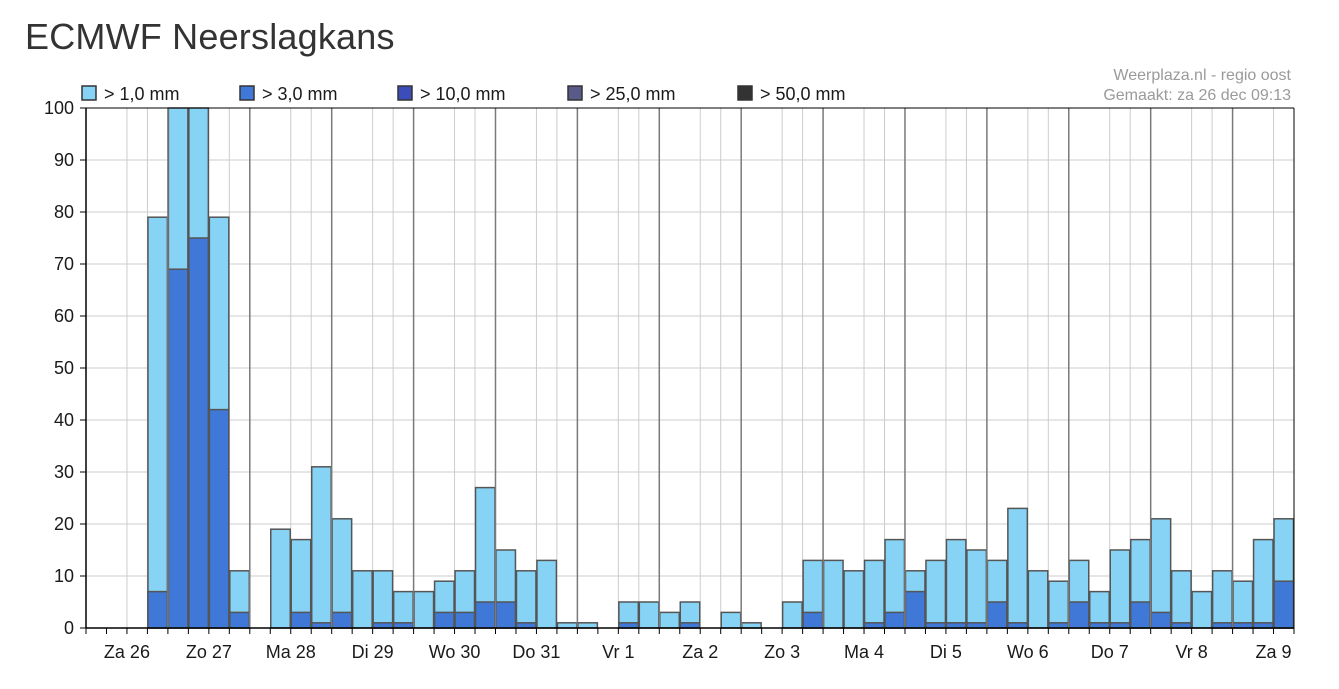 Image resolution: width=1339 pixels, height=689 pixels. I want to click on y-tick-label: 10, so click(64, 576).